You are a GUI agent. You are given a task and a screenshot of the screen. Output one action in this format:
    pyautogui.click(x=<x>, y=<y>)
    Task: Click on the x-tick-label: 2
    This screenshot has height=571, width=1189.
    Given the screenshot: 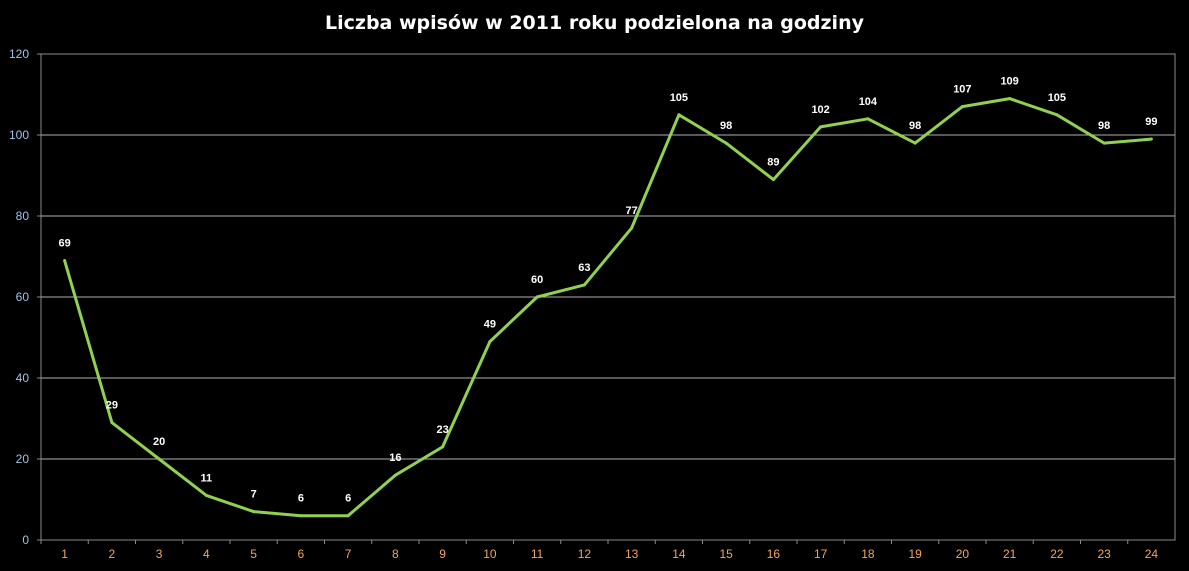 What is the action you would take?
    pyautogui.click(x=112, y=554)
    